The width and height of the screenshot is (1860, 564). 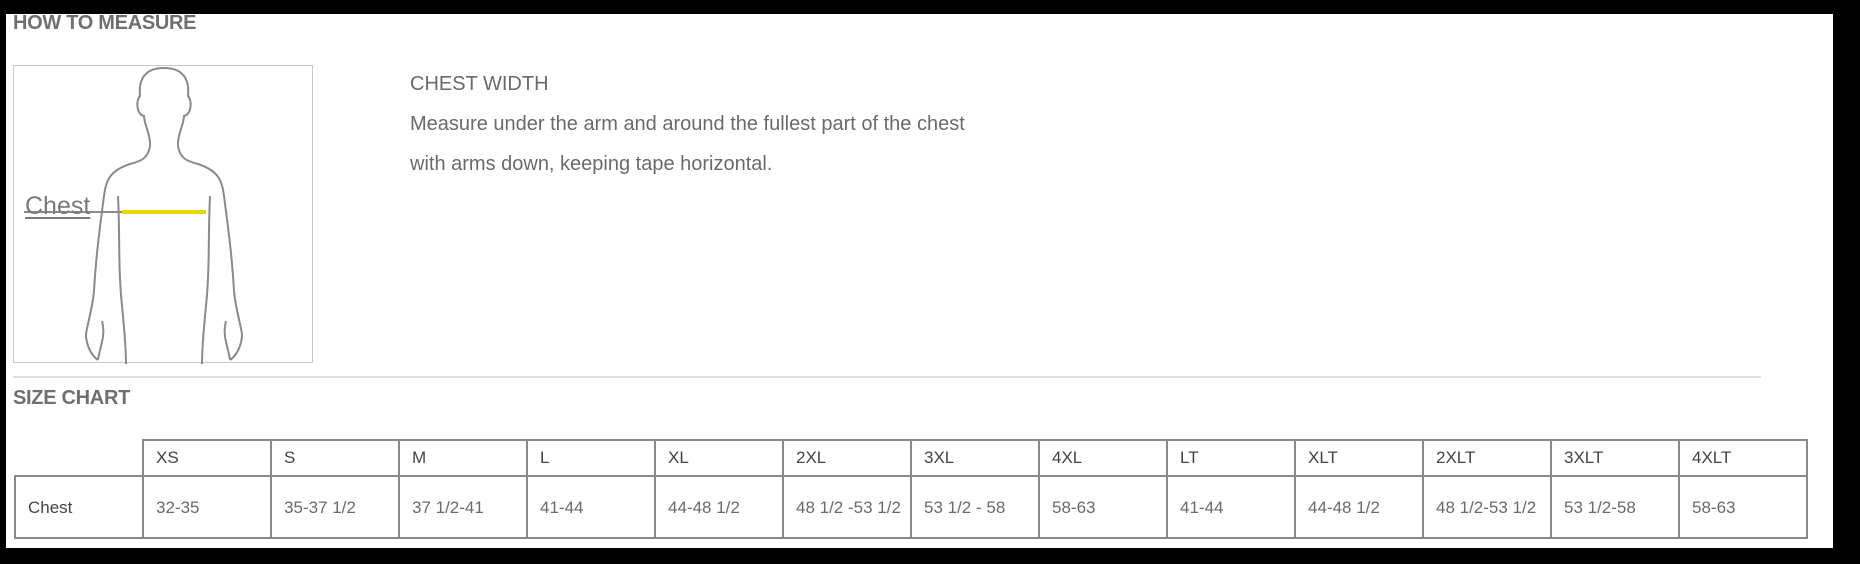 What do you see at coordinates (1487, 507) in the screenshot?
I see `size-value-cell: 48 1/2-53 1/2` at bounding box center [1487, 507].